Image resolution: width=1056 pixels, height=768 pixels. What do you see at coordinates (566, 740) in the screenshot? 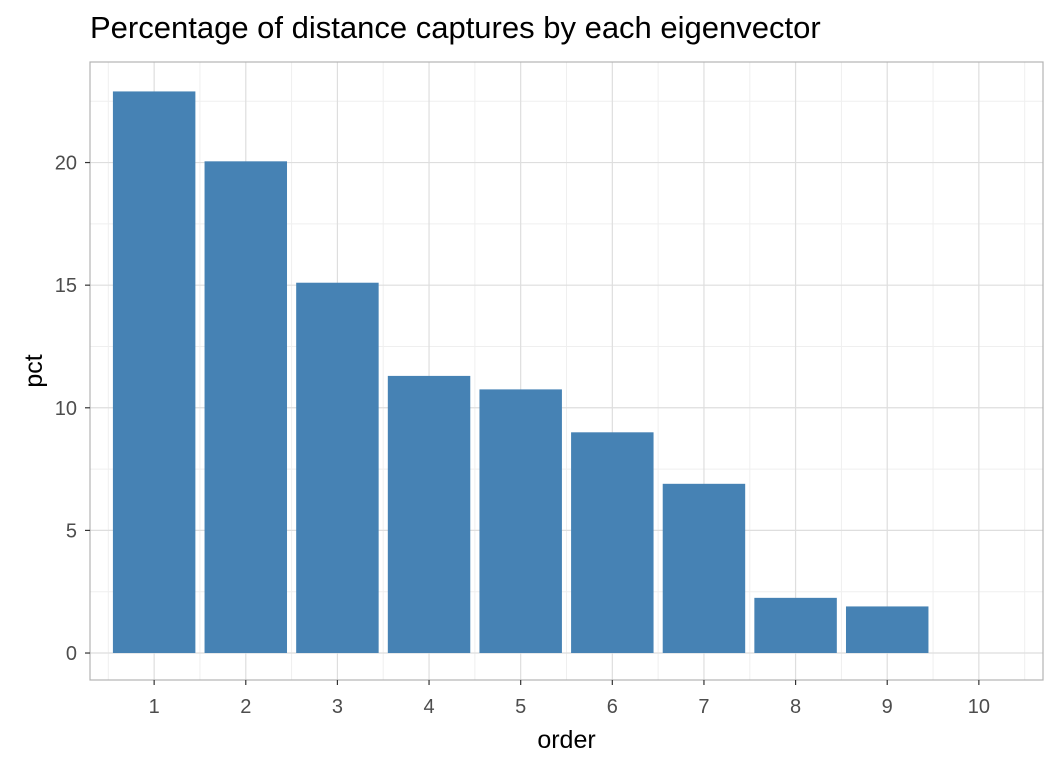
I see `x-axis-title: order` at bounding box center [566, 740].